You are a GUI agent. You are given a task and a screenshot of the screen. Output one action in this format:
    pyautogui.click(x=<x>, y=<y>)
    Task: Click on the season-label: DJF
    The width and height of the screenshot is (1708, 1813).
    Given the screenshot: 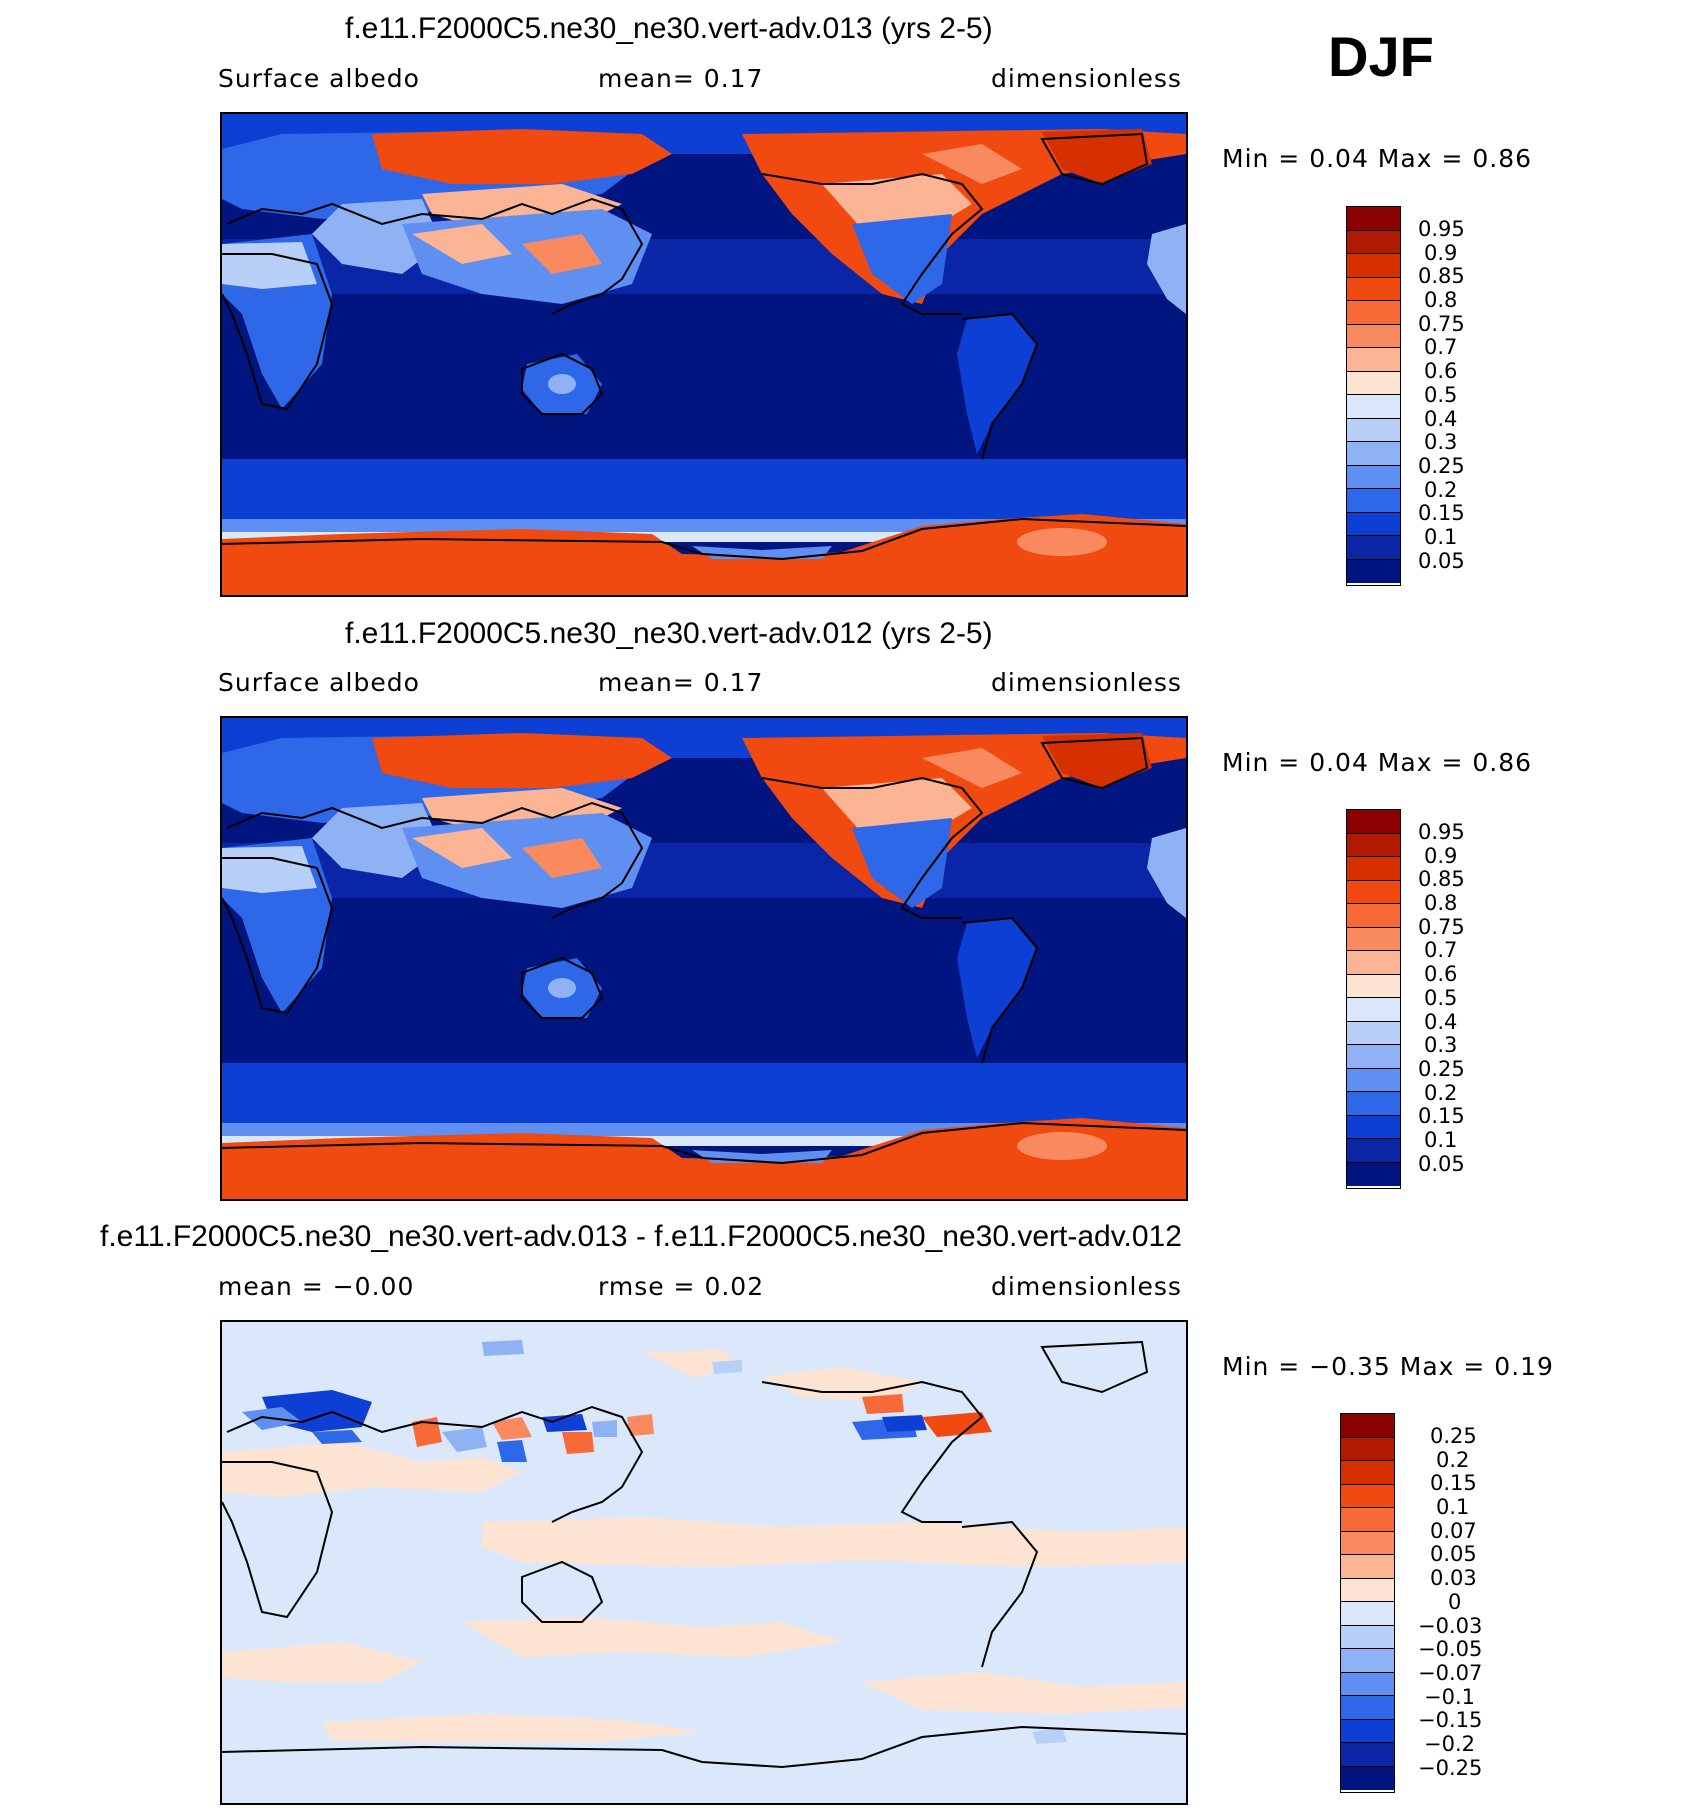 What is the action you would take?
    pyautogui.click(x=1381, y=56)
    